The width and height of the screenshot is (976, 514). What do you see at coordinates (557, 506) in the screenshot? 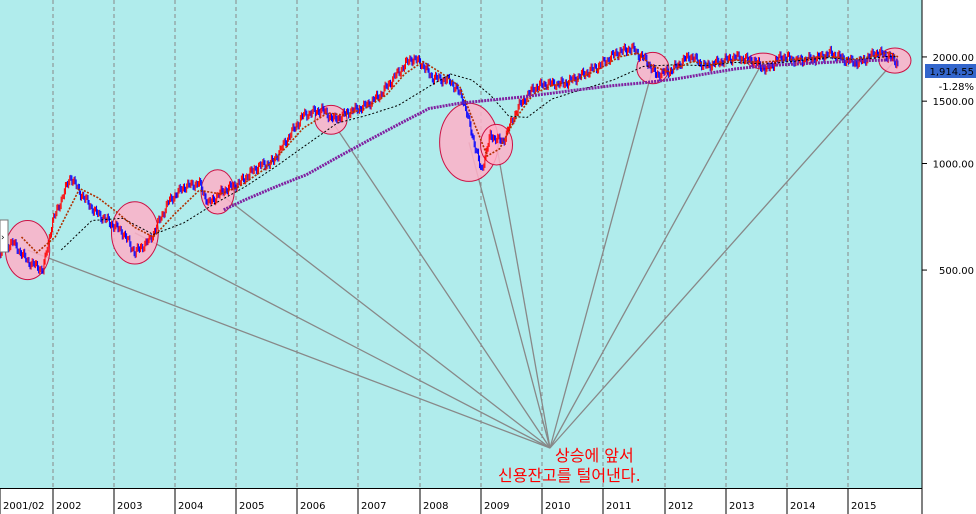
I see `x-tick-label: 2010` at bounding box center [557, 506].